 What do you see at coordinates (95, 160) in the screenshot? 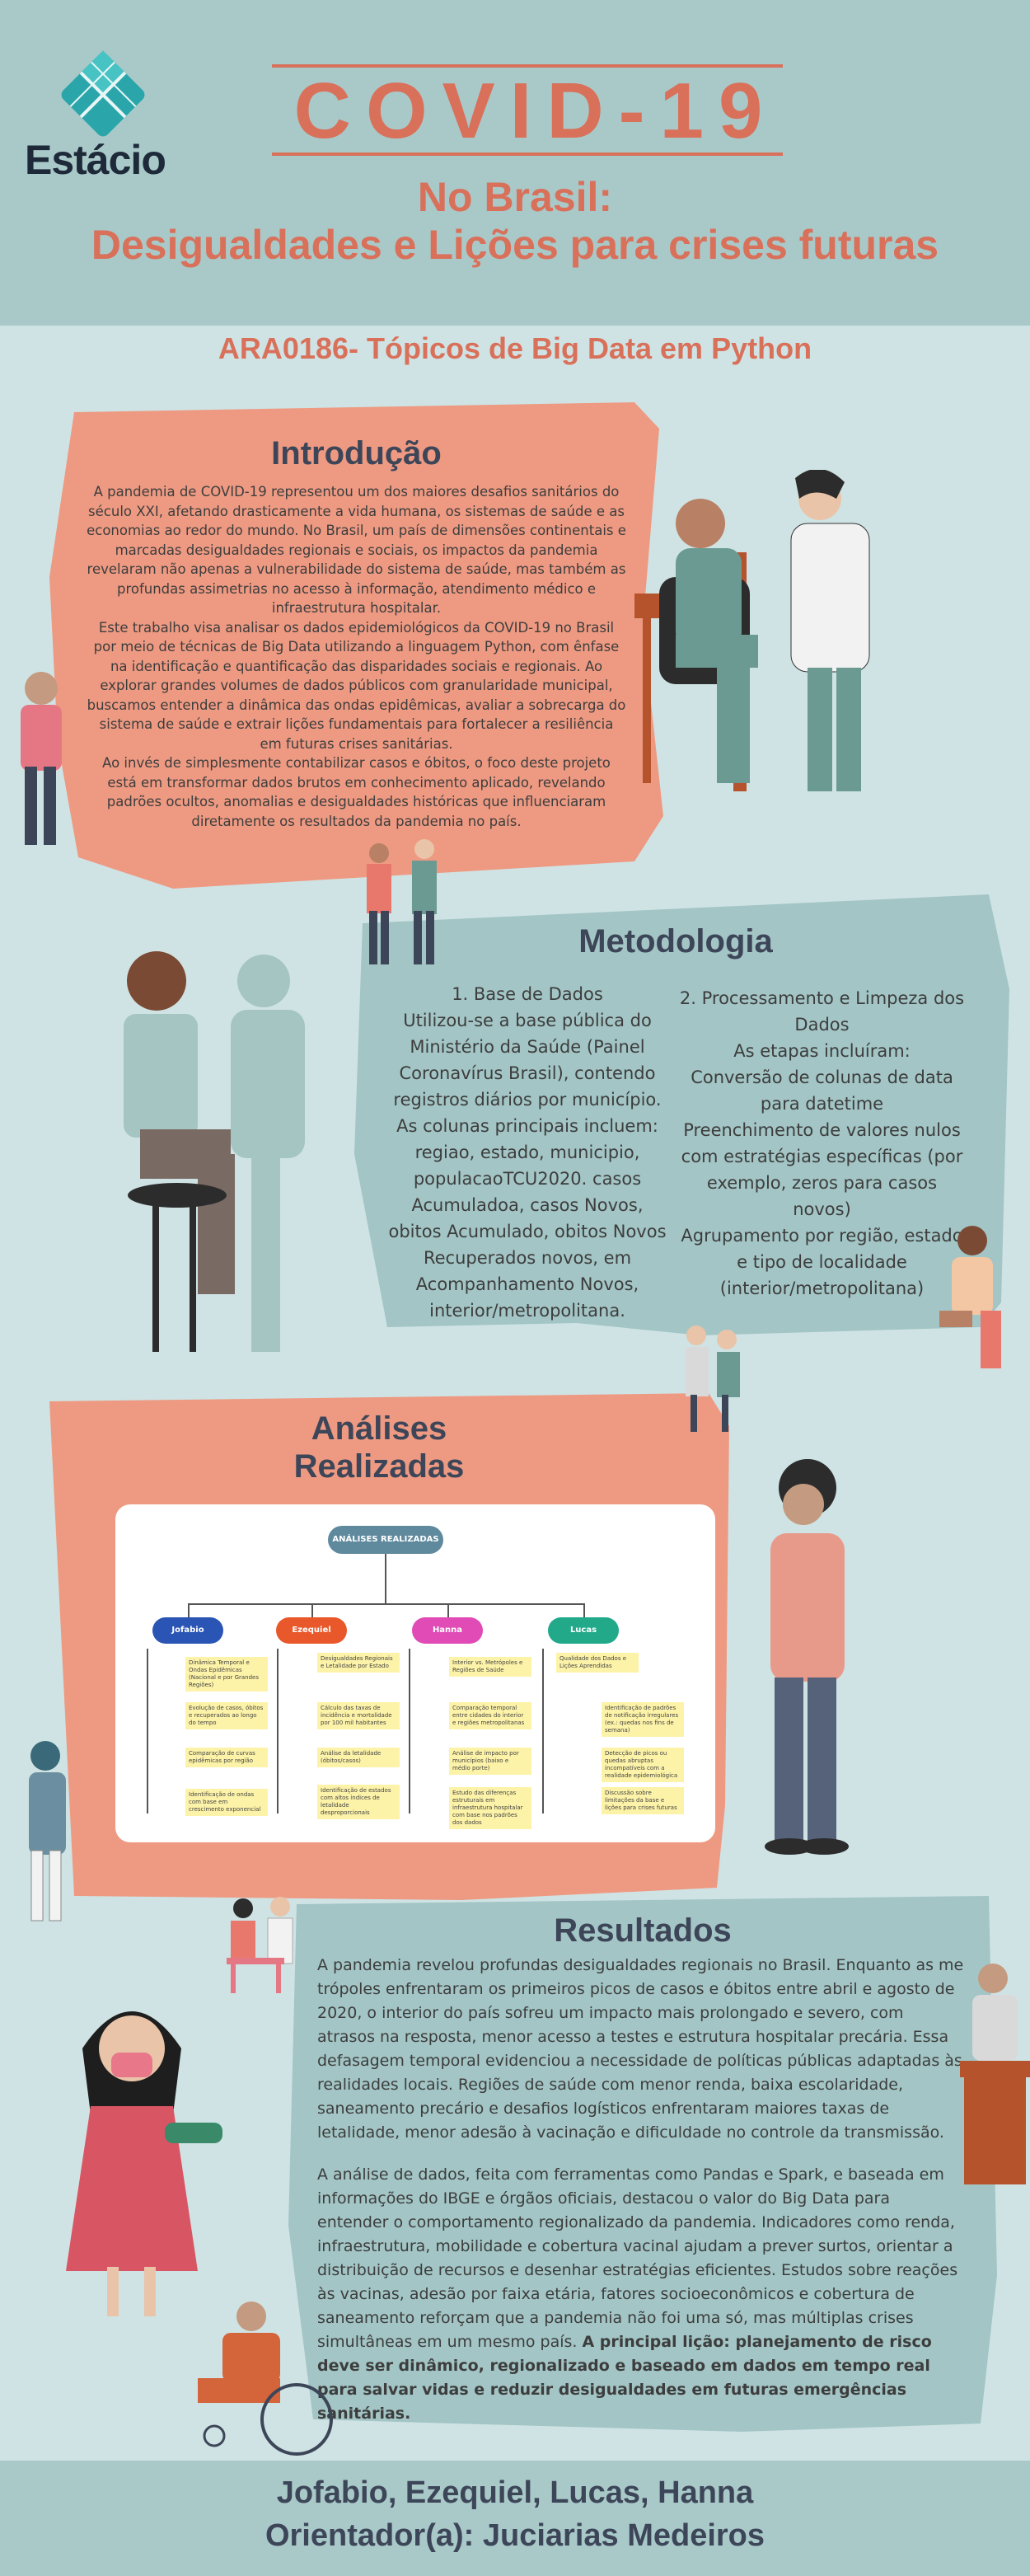
I see `logo-text: Estácio` at bounding box center [95, 160].